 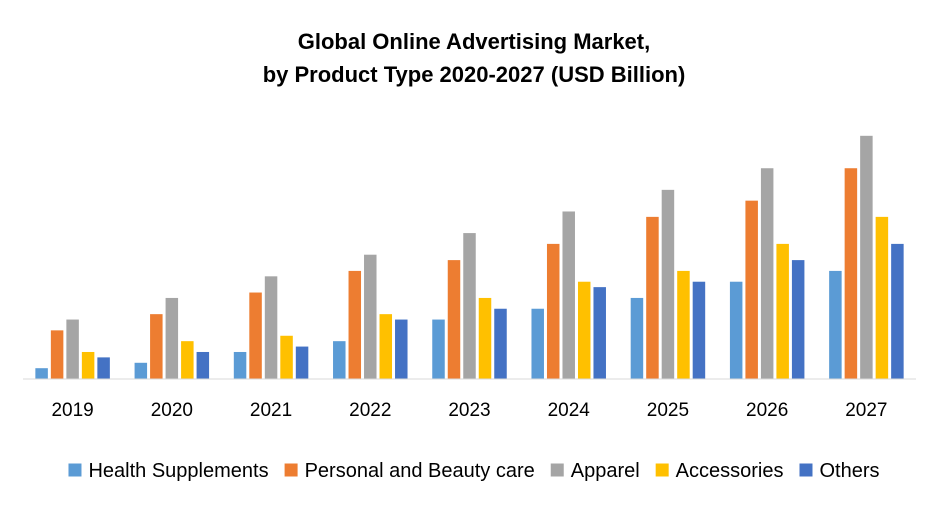 What do you see at coordinates (255, 335) in the screenshot?
I see `bar-personal-and-beauty-care-2021` at bounding box center [255, 335].